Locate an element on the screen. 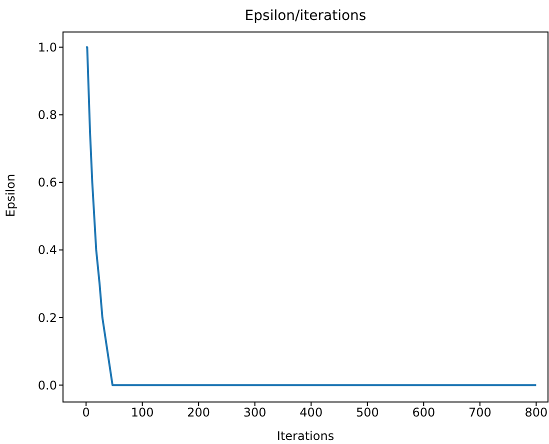  x-tick-label: 400 is located at coordinates (311, 413).